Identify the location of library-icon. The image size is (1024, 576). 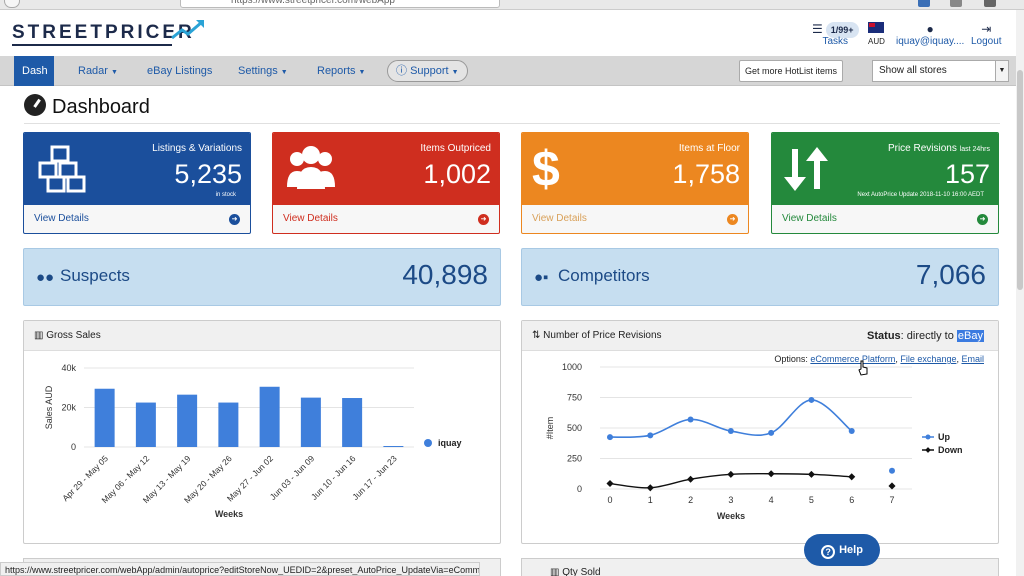
(956, 3).